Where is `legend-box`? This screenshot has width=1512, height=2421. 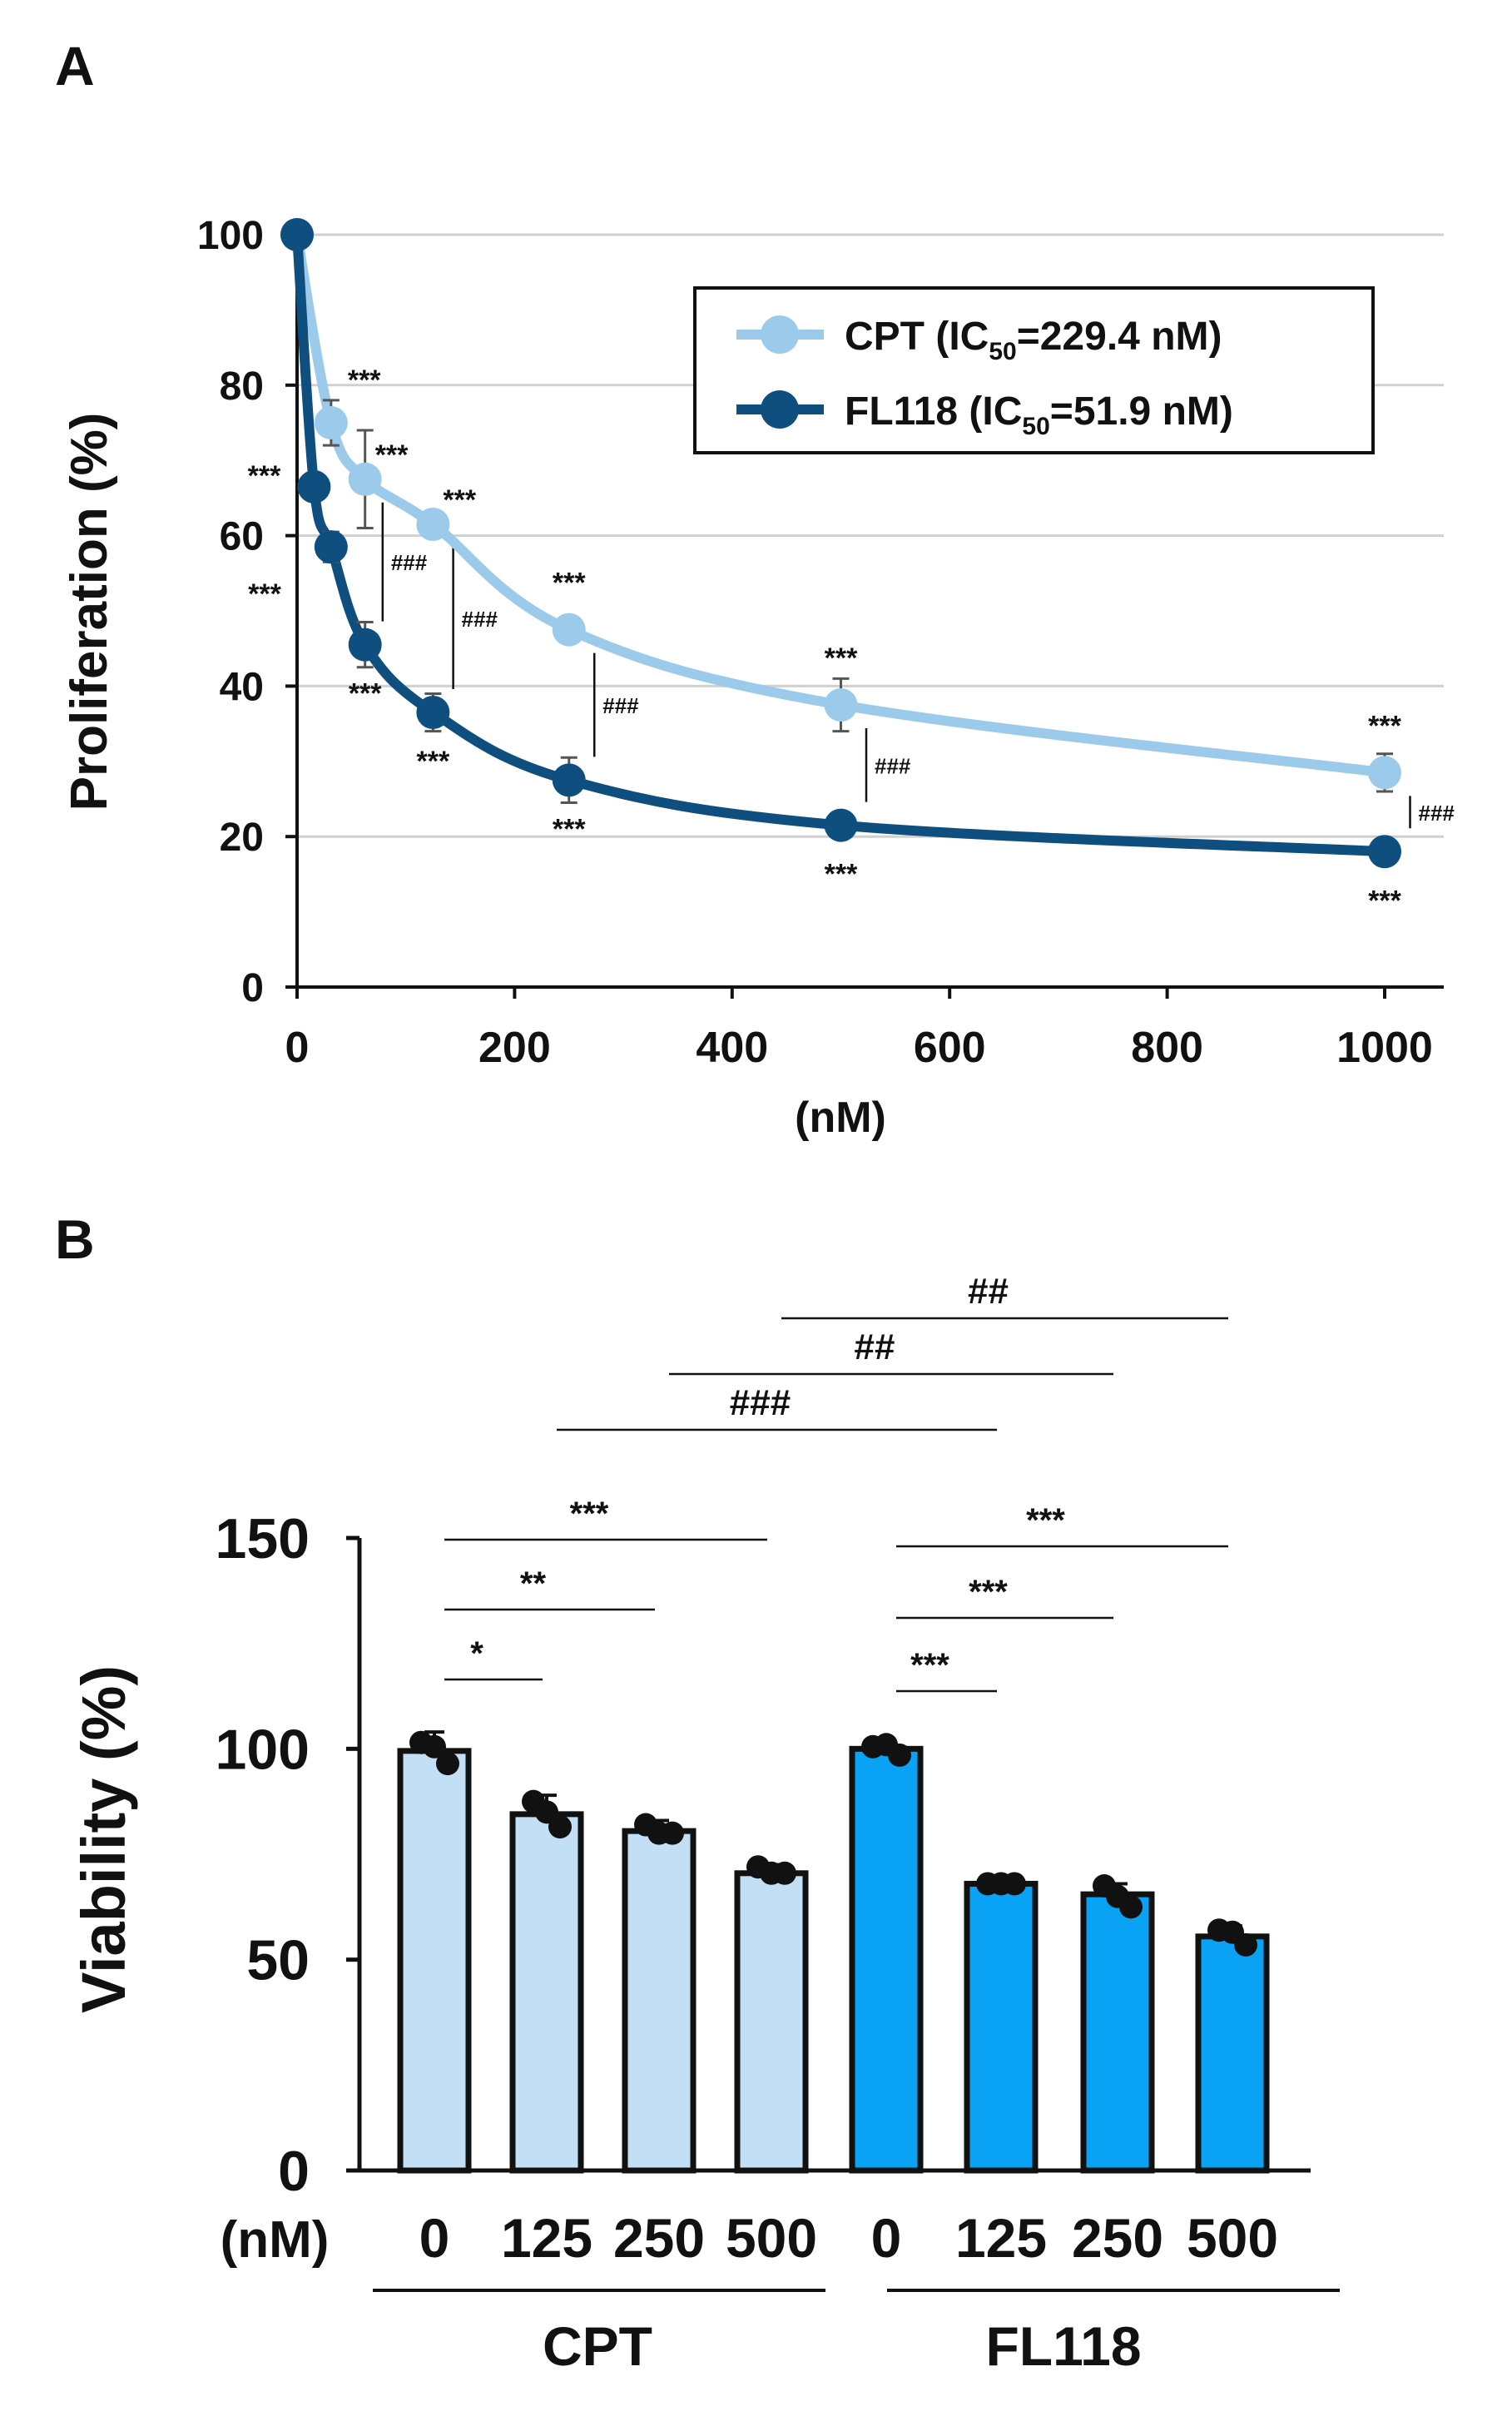
legend-box is located at coordinates (1034, 370).